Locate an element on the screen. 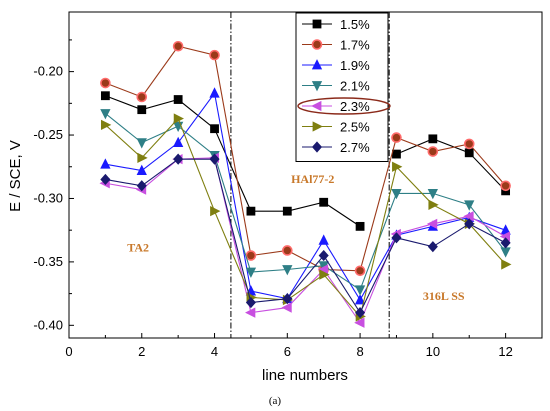 This screenshot has width=550, height=411. region-label: TA2 is located at coordinates (138, 248).